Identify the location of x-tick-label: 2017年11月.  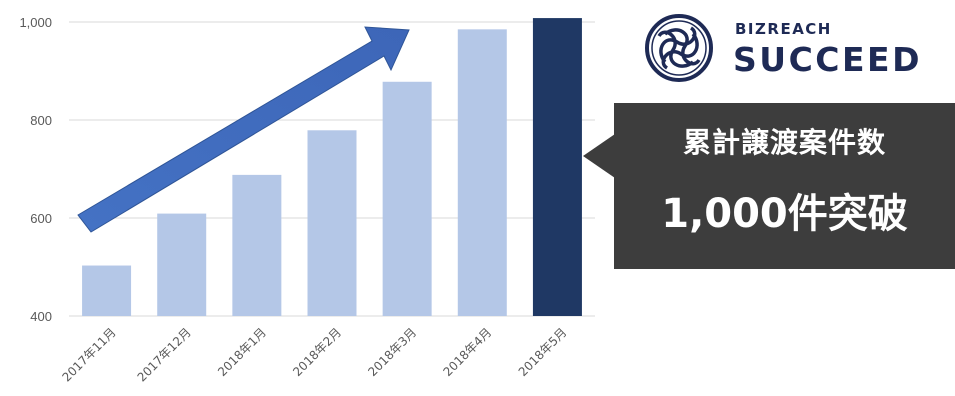
(88, 354).